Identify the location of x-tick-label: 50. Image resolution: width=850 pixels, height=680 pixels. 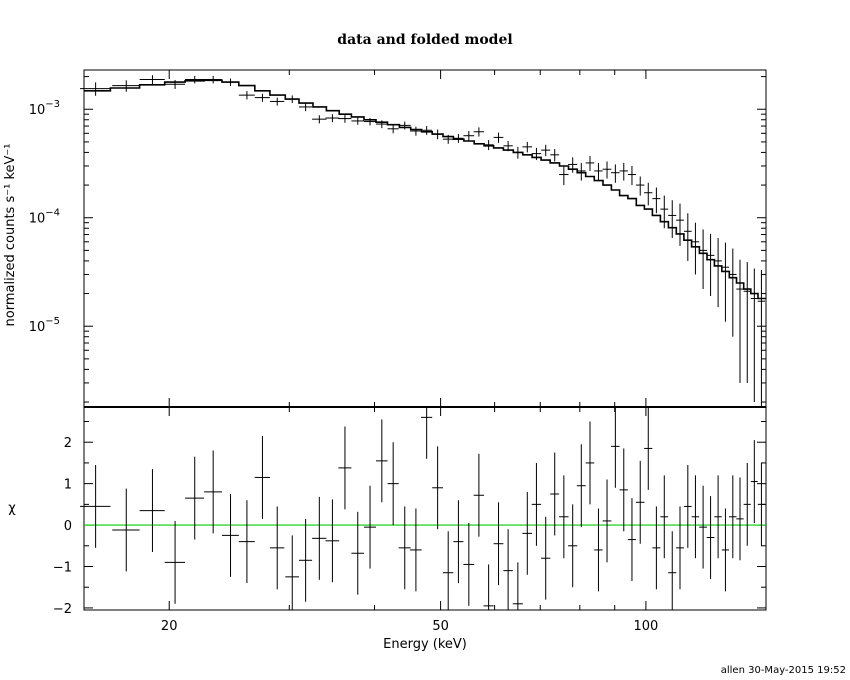
(440, 626).